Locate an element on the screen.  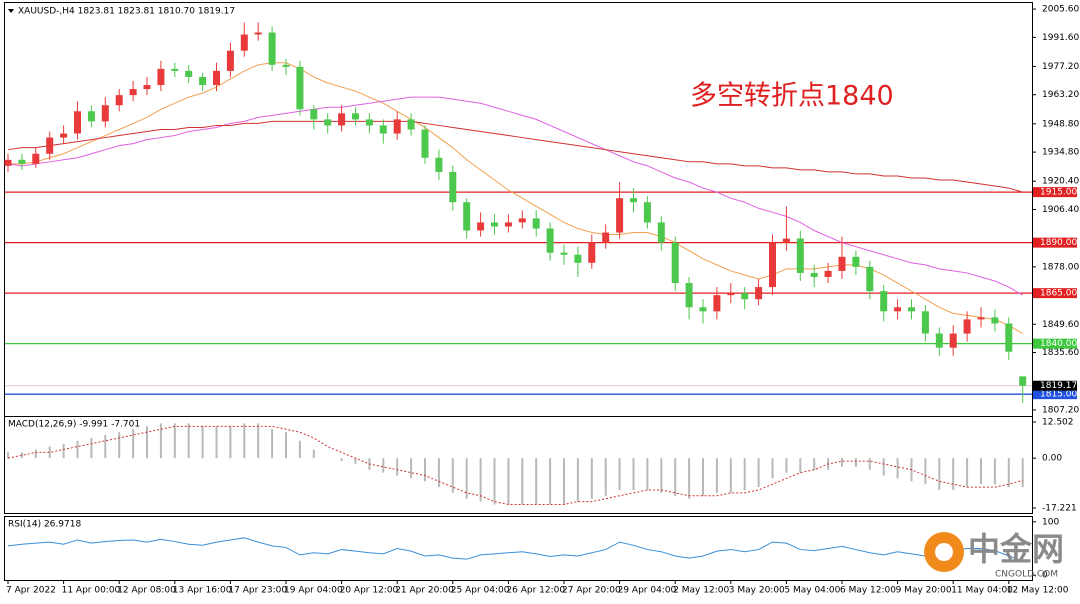
y-tick-label: 1948.80 is located at coordinates (1060, 124).